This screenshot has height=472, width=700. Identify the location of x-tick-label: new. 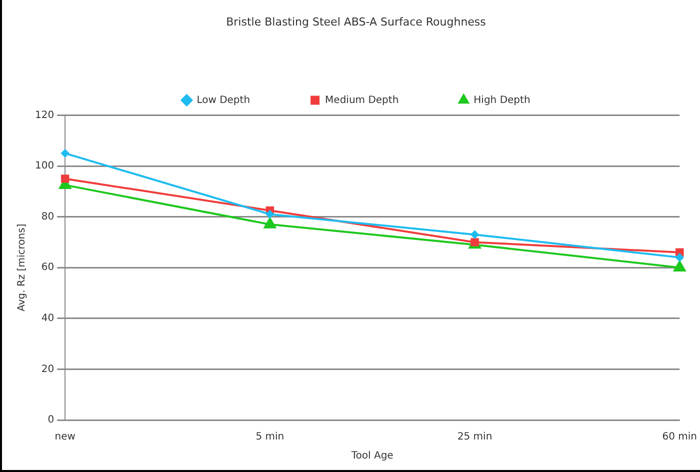
(65, 437).